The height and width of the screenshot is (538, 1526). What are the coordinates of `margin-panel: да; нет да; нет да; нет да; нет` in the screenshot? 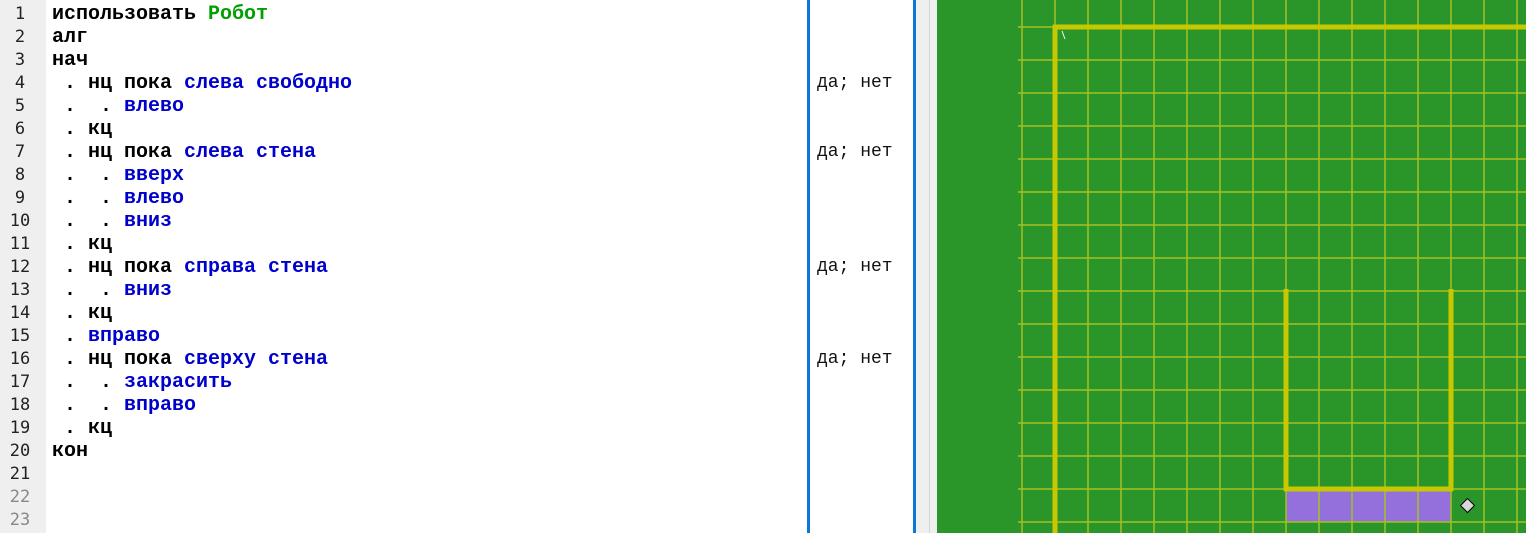 It's located at (861, 266).